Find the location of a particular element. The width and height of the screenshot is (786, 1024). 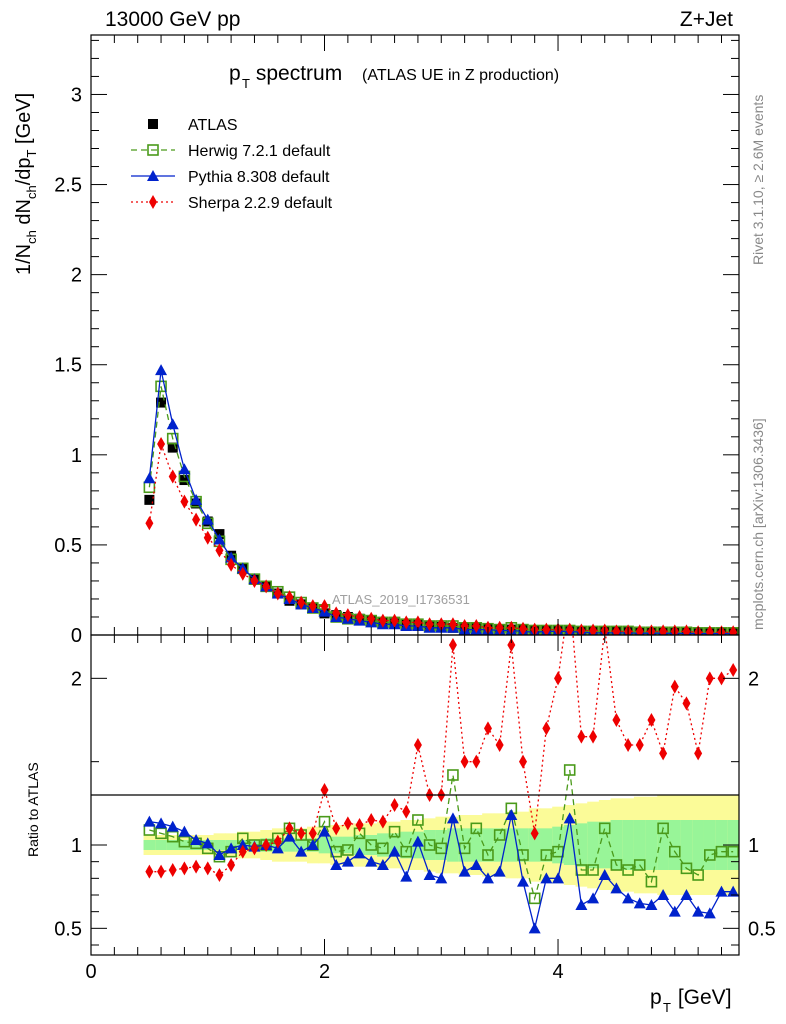

legend-entry-pythia: Pythia 8.308 default is located at coordinates (230, 177).